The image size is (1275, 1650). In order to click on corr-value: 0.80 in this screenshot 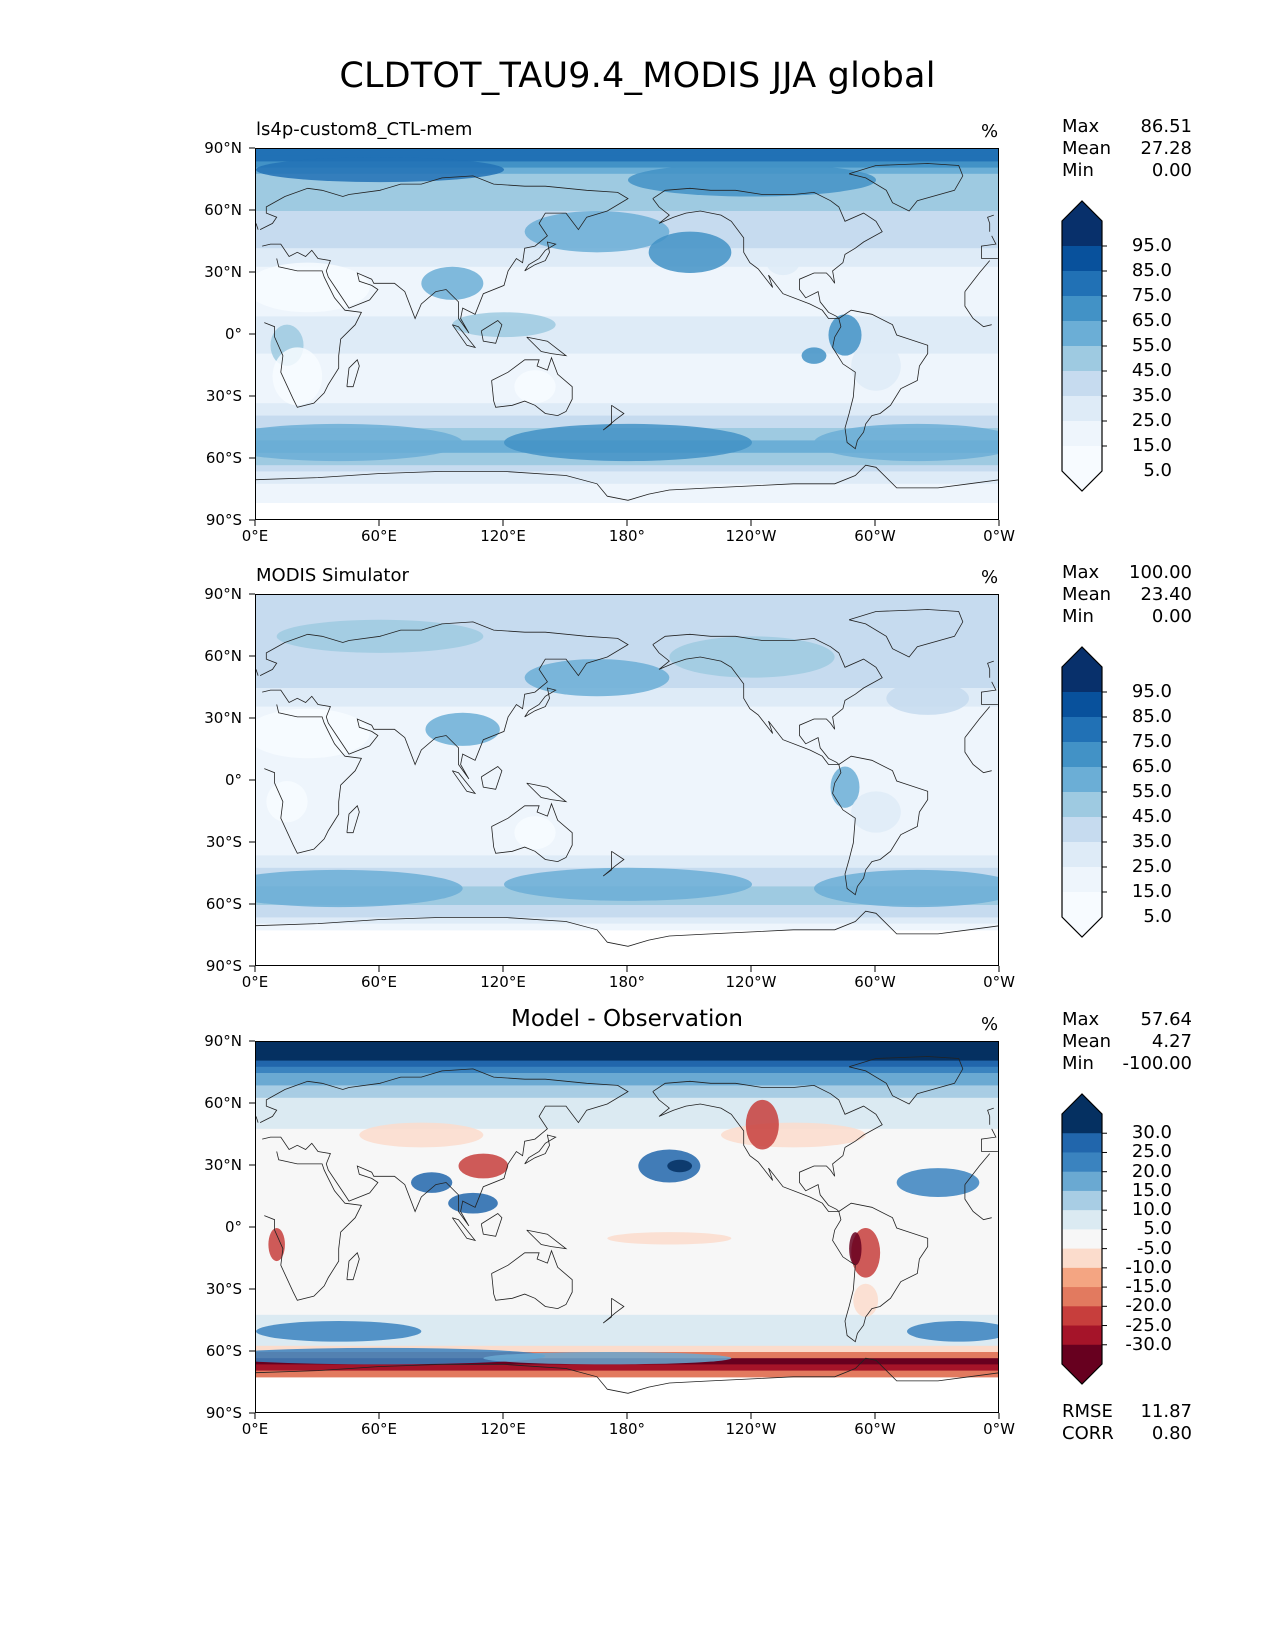, I will do `click(1171, 1433)`.